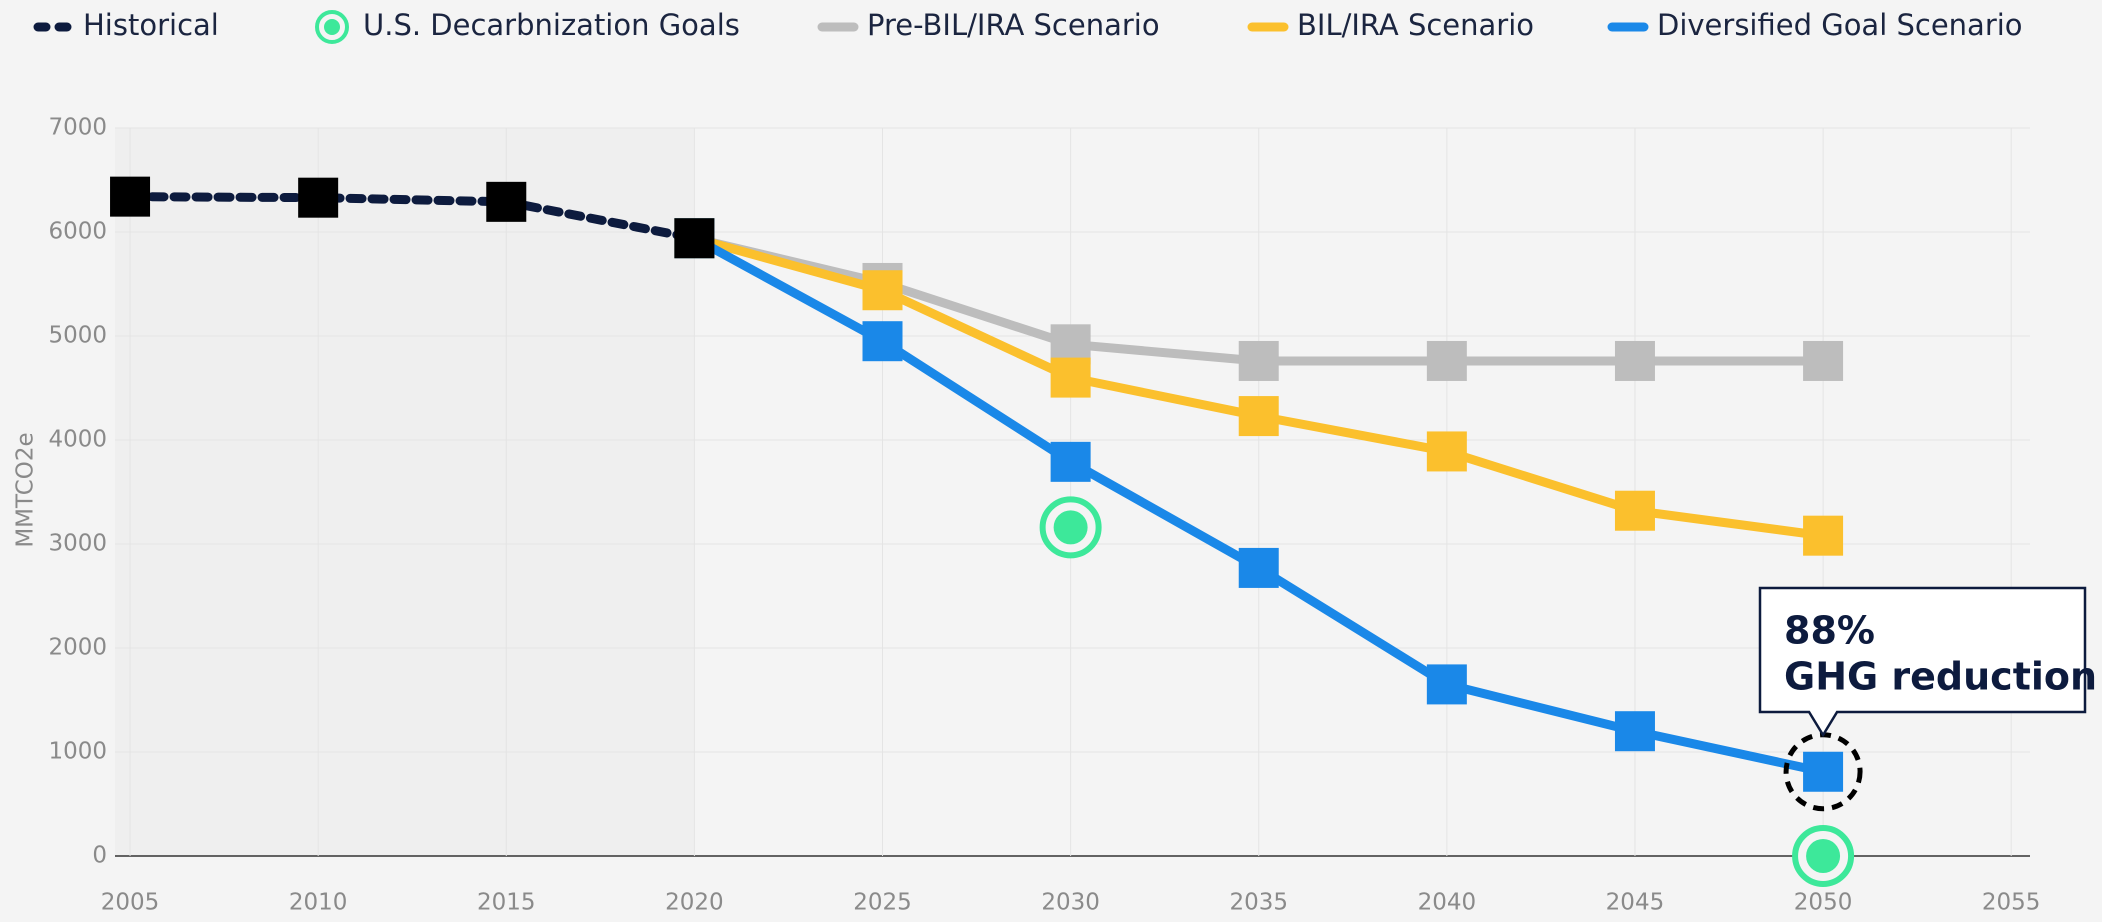 Image resolution: width=2102 pixels, height=922 pixels. Describe the element at coordinates (1415, 25) in the screenshot. I see `legend-label: BIL/IRA Scenario` at that location.